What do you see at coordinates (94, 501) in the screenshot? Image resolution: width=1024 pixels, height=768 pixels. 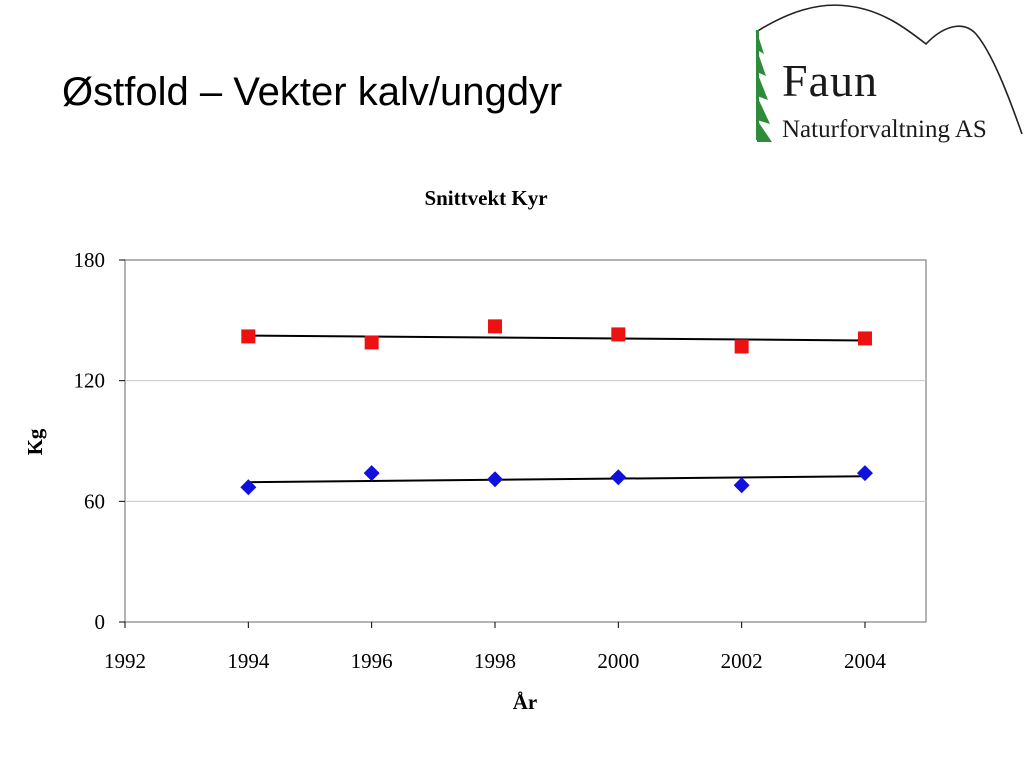 I see `y-tick-label: 60` at bounding box center [94, 501].